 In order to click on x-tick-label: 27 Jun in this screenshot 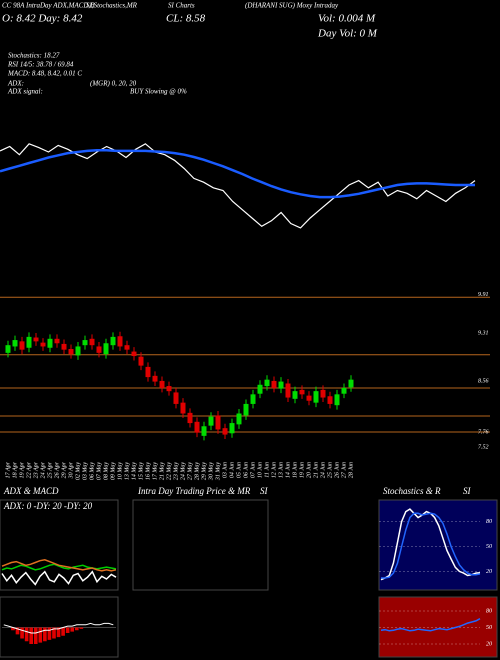, I will do `click(344, 470)`.